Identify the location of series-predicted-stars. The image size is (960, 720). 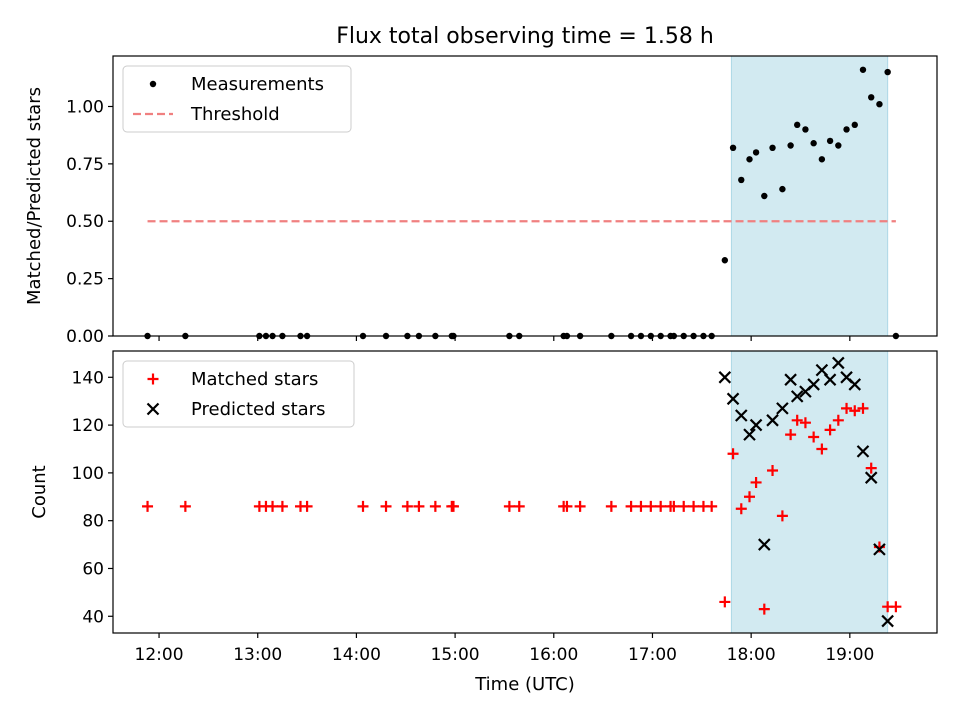
(806, 492).